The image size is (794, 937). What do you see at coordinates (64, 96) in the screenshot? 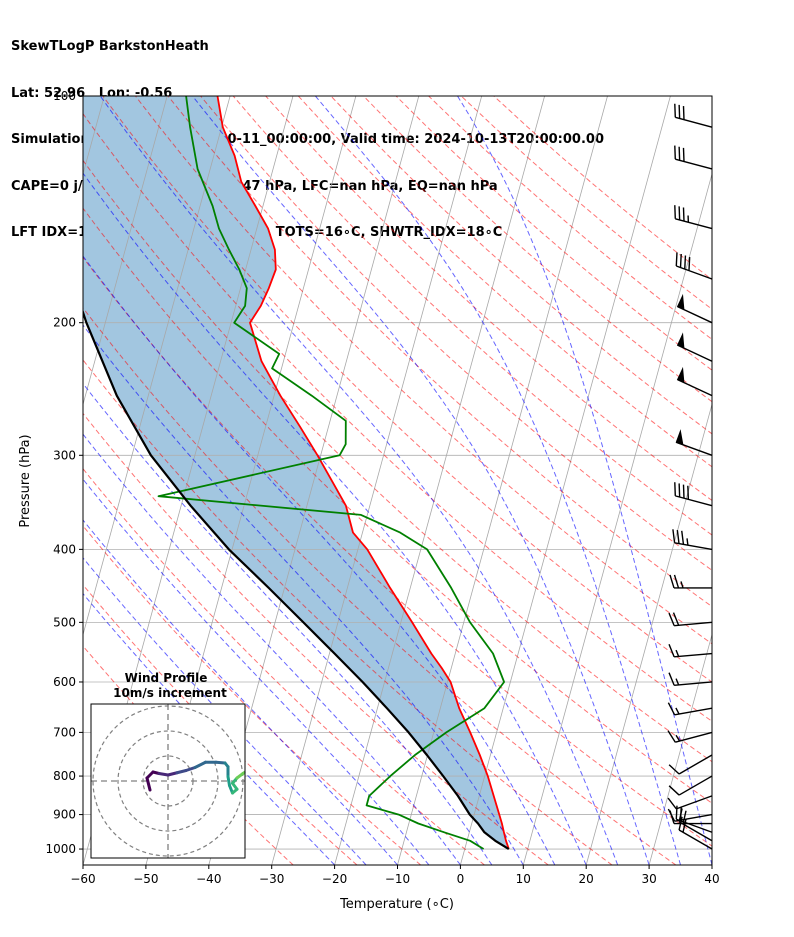
I see `y-tick-label: 100` at bounding box center [64, 96].